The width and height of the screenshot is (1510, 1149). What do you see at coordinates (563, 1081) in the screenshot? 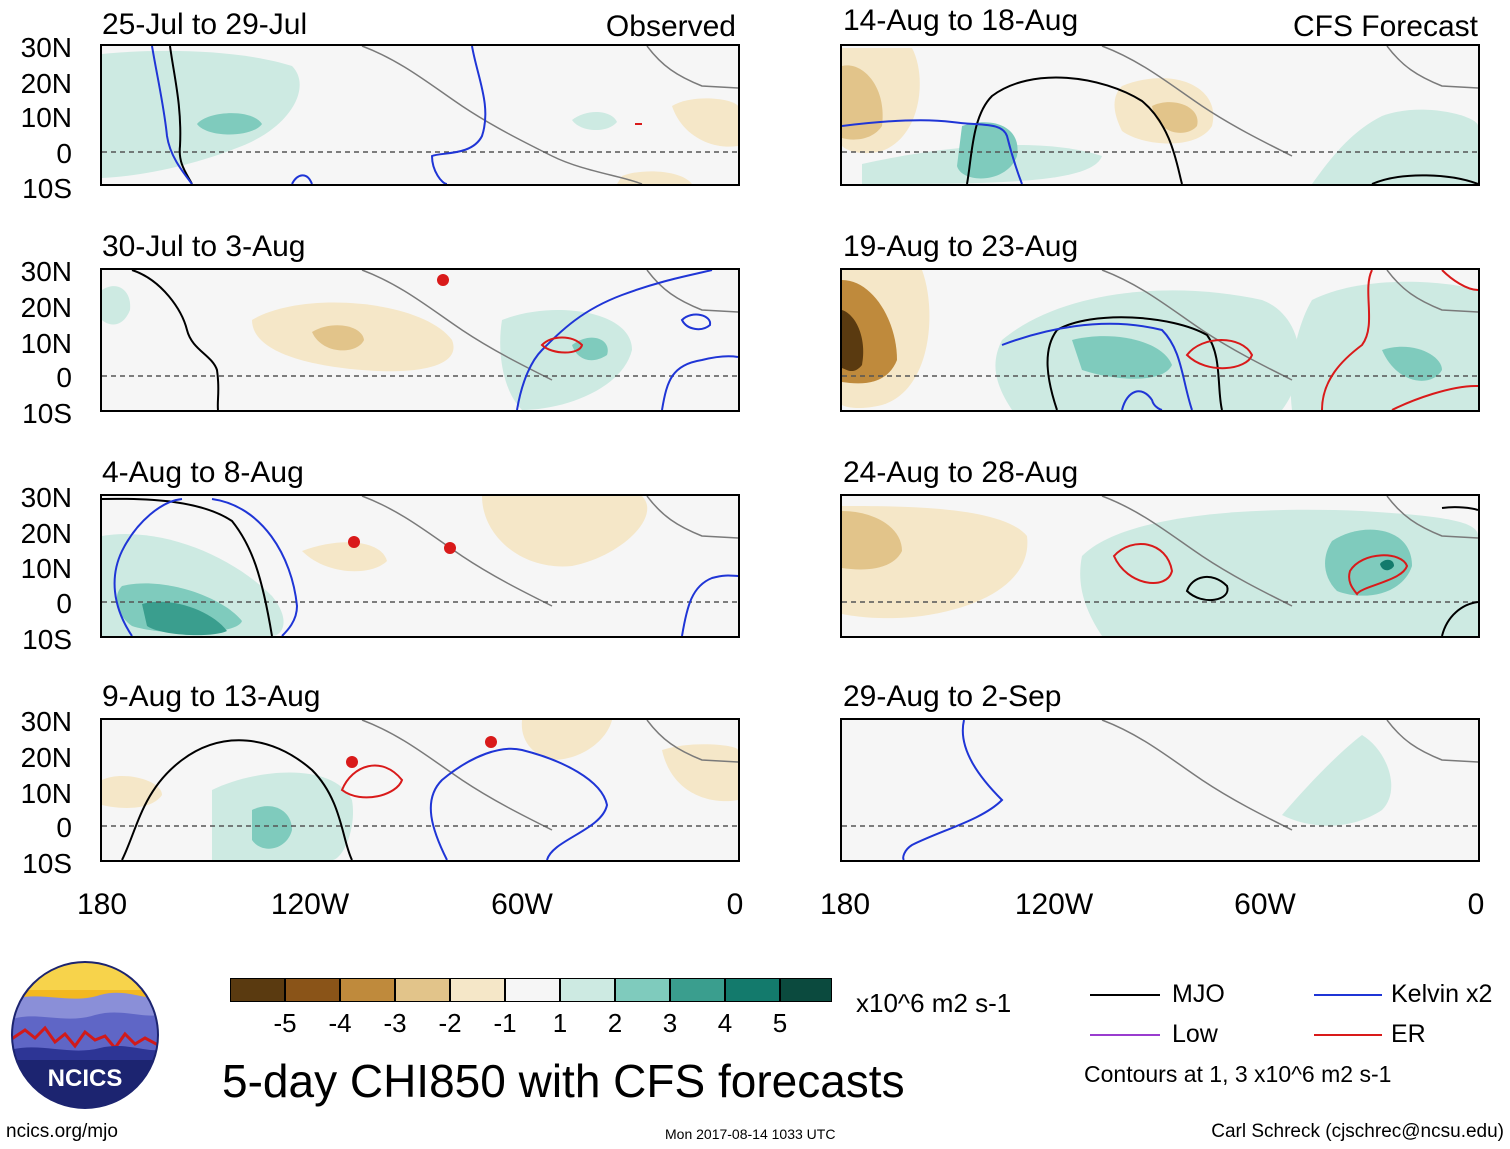
I see `figure-title: 5-day CHI850 with CFS forecasts` at bounding box center [563, 1081].